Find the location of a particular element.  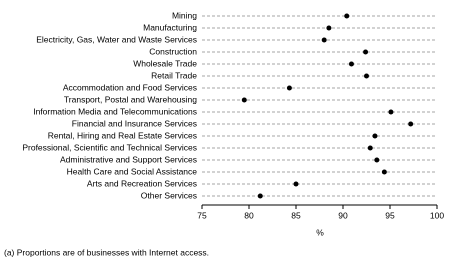

y-tick-label: Construction is located at coordinates (173, 51).